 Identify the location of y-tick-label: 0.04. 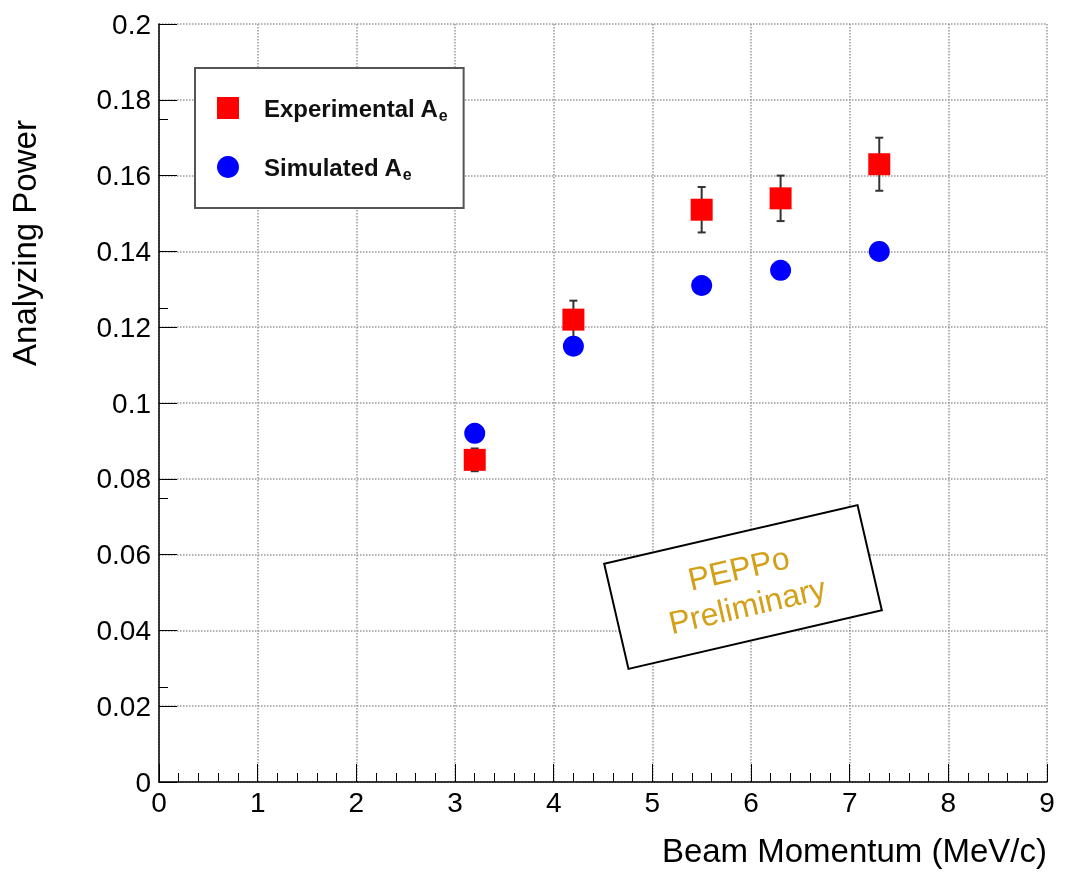
(123, 630).